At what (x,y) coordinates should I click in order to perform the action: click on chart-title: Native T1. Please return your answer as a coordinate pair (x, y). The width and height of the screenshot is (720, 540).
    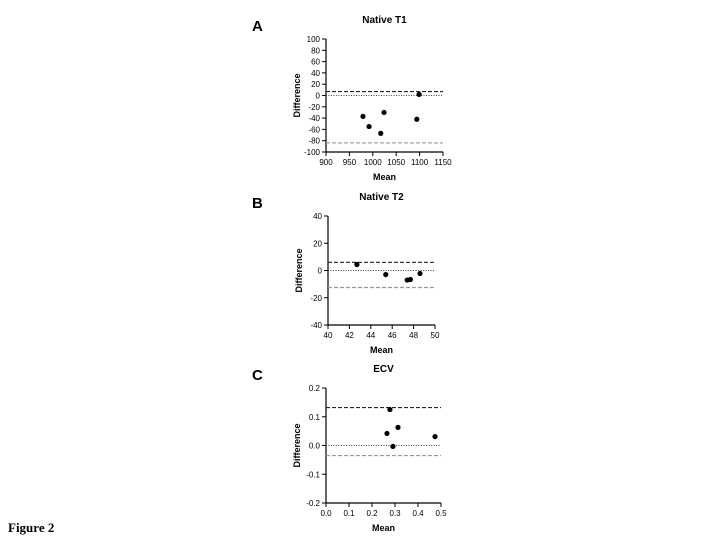
    Looking at the image, I should click on (384, 20).